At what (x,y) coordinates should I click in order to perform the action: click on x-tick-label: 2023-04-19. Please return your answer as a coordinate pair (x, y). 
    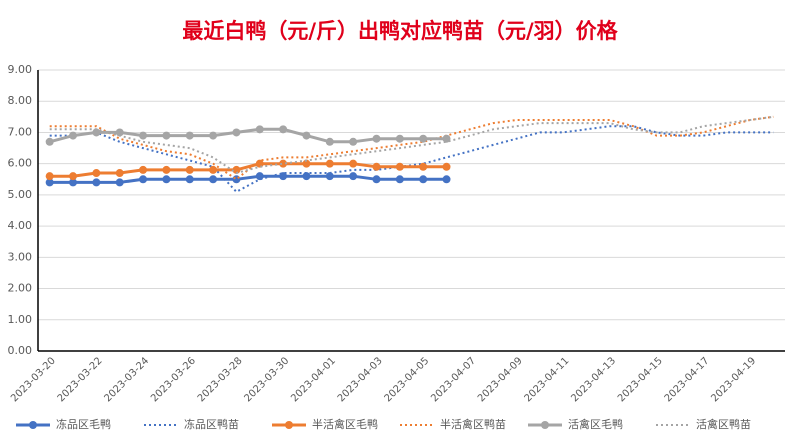
    Looking at the image, I should click on (733, 379).